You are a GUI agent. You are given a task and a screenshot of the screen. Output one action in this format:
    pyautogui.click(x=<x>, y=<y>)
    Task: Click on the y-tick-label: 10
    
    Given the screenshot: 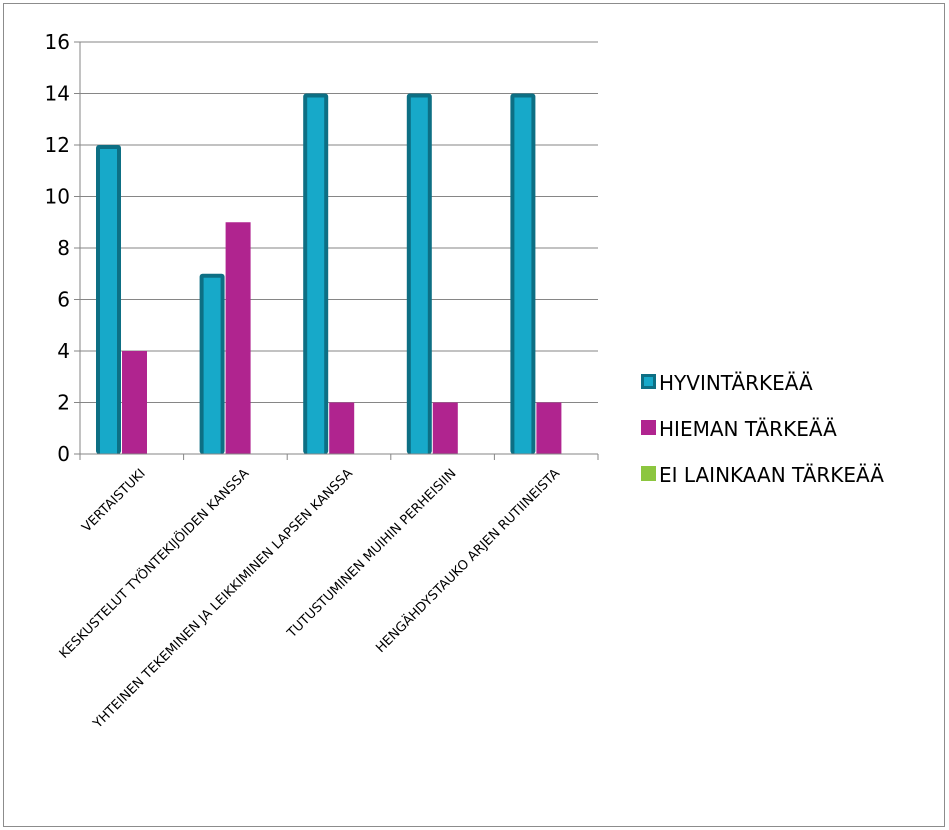 What is the action you would take?
    pyautogui.click(x=57, y=197)
    